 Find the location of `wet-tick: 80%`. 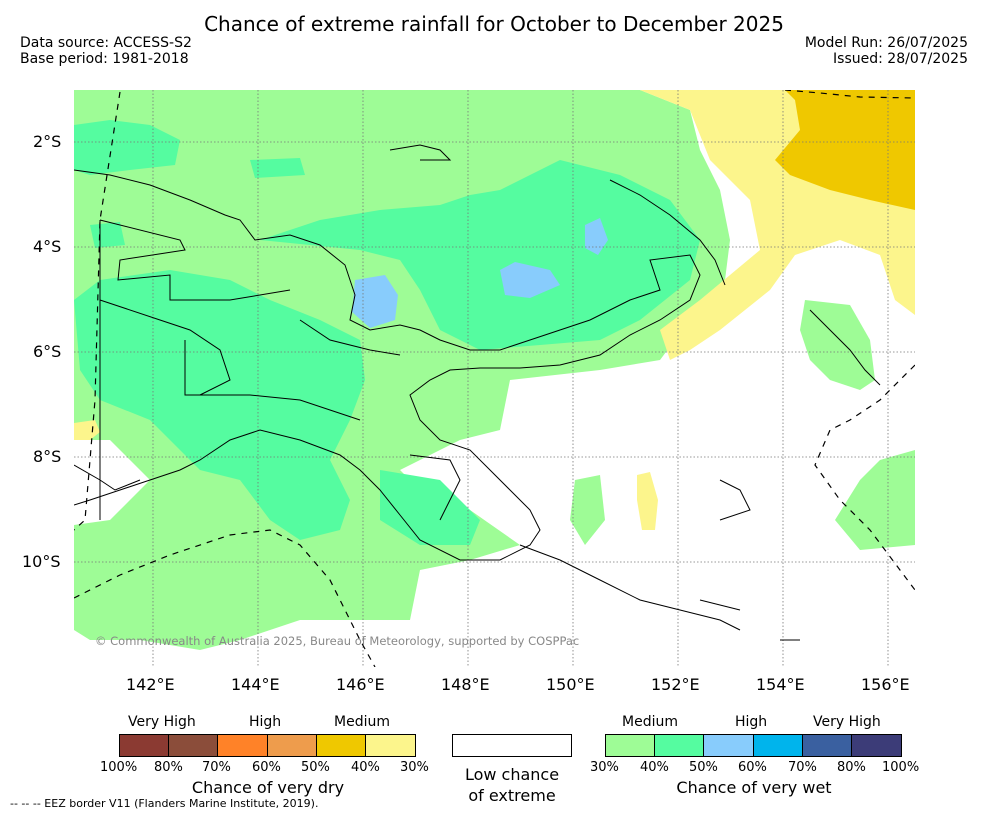

wet-tick: 80% is located at coordinates (851, 767).